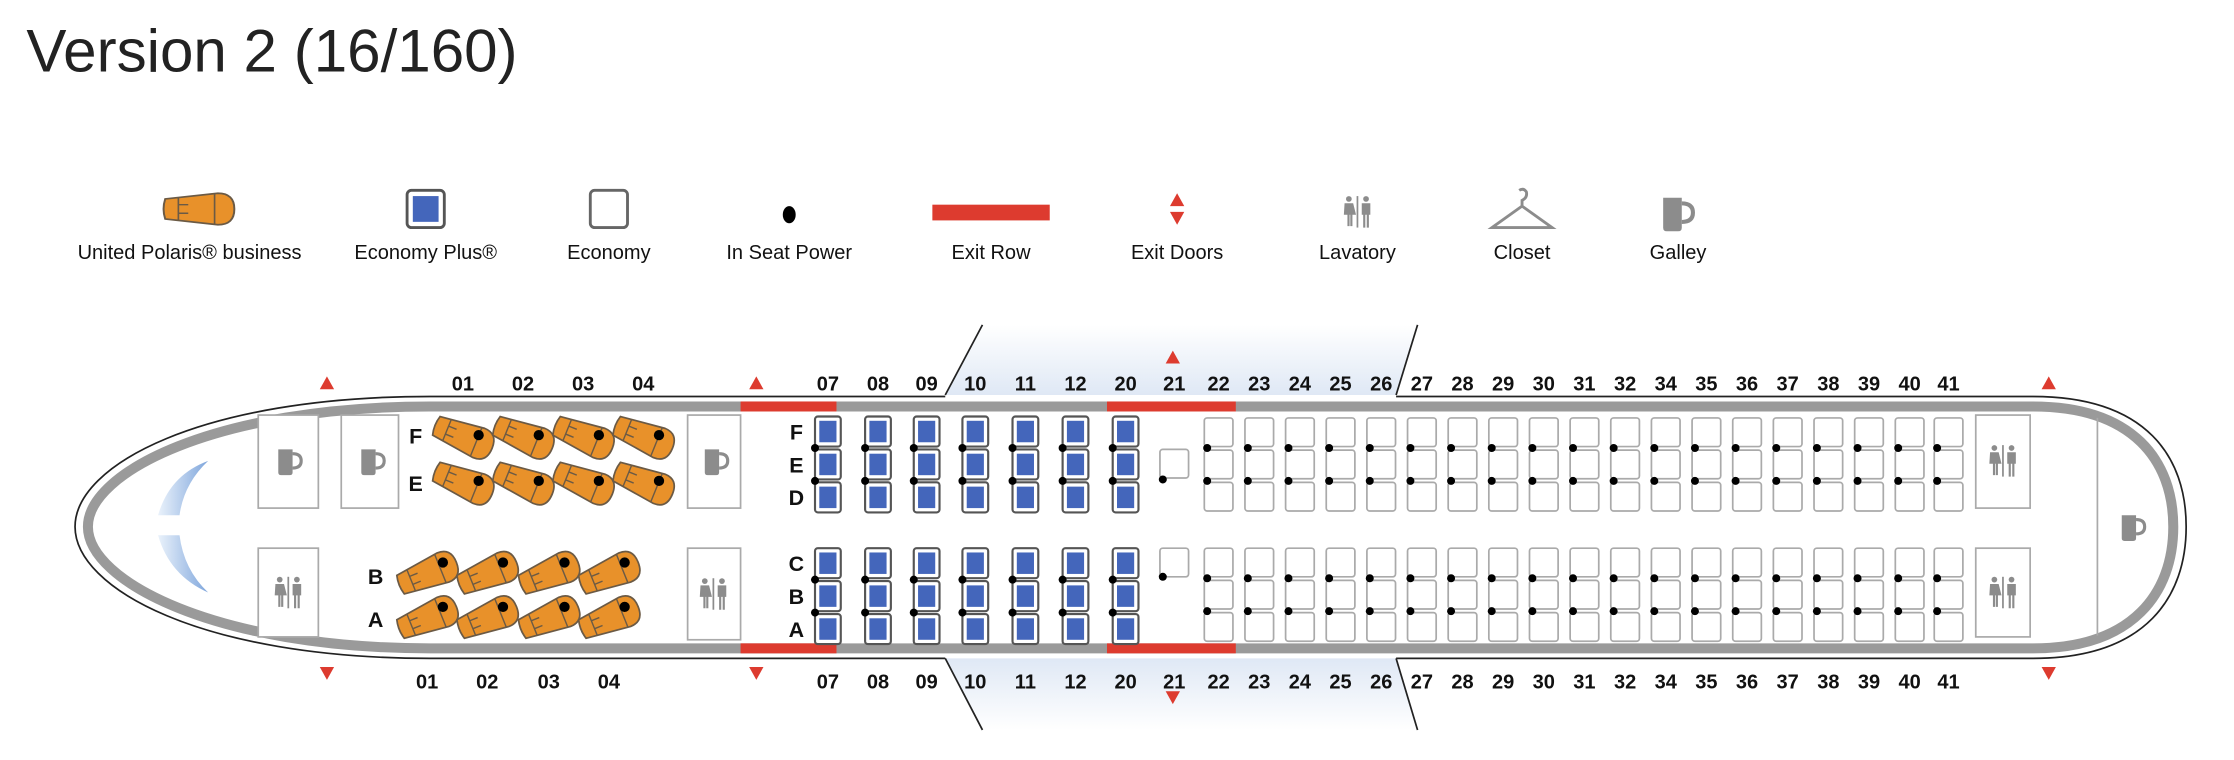 Image resolution: width=2234 pixels, height=760 pixels. I want to click on seat-40D, so click(1909, 496).